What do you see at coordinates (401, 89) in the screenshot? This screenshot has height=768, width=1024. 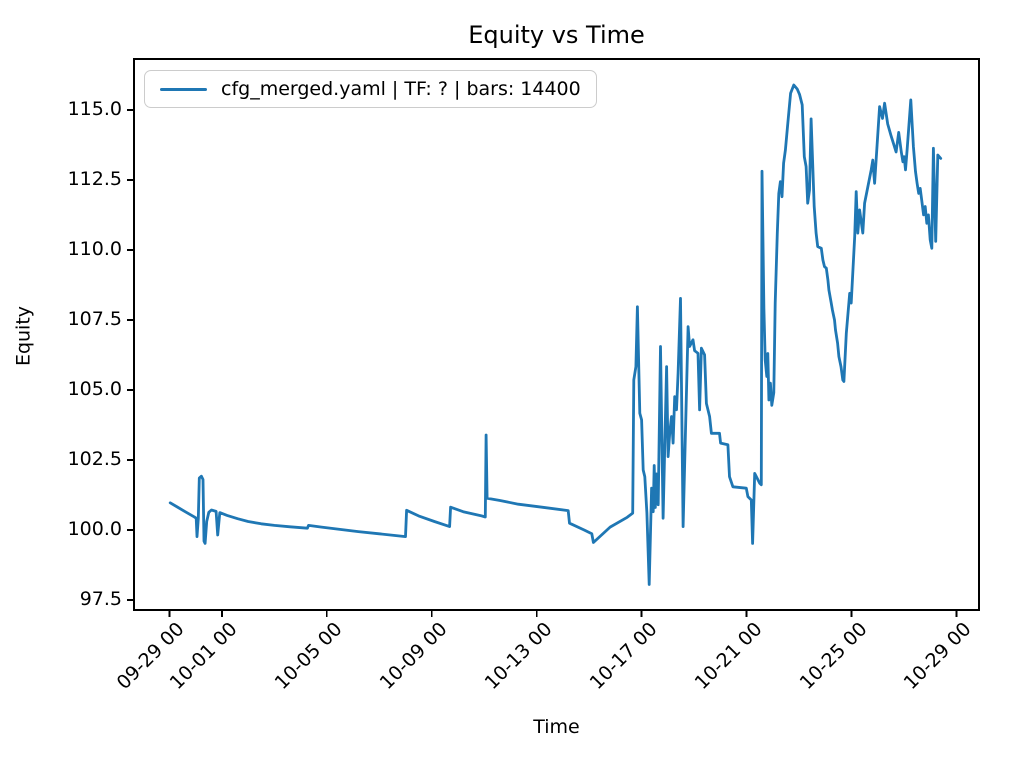 I see `legend-label: cfg_merged.yaml | TF: ? | bars: 14400` at bounding box center [401, 89].